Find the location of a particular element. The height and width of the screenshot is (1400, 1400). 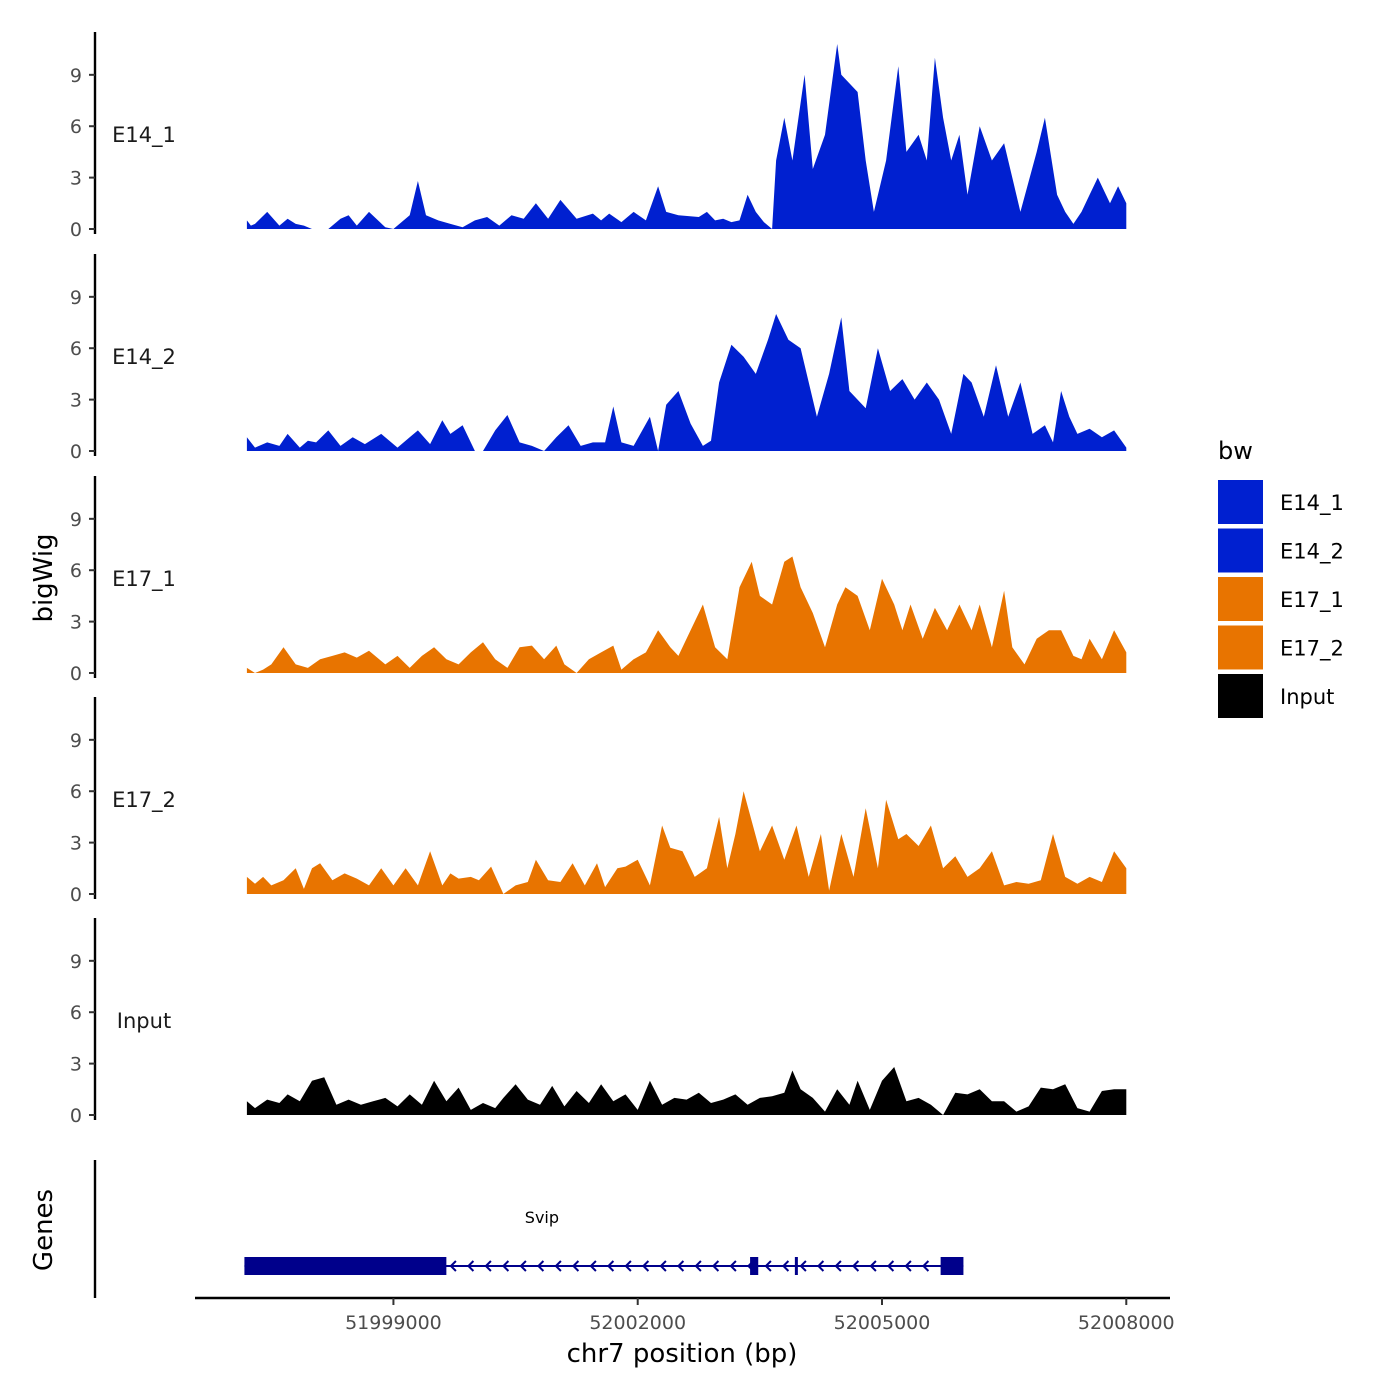

track-label-Input: Input is located at coordinates (144, 1021).